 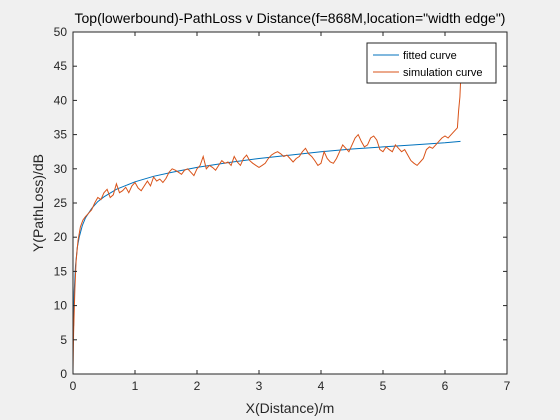 I want to click on x-tick-label: 6, so click(x=445, y=386).